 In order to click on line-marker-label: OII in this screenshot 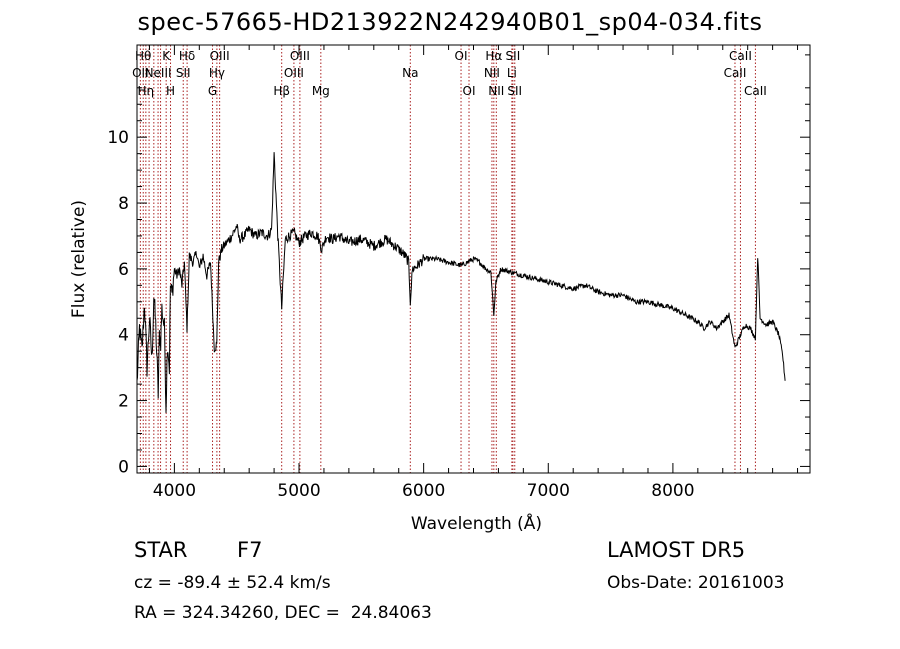, I will do `click(140, 73)`.